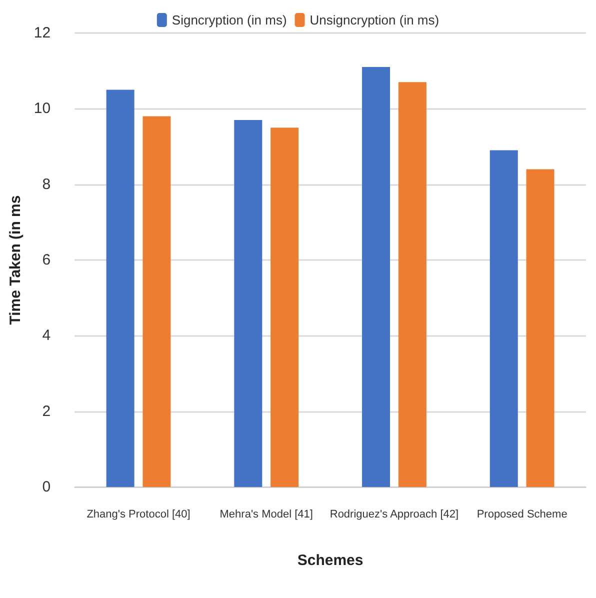 This screenshot has height=598, width=596. Describe the element at coordinates (42, 33) in the screenshot. I see `y-tick-label: 12` at that location.